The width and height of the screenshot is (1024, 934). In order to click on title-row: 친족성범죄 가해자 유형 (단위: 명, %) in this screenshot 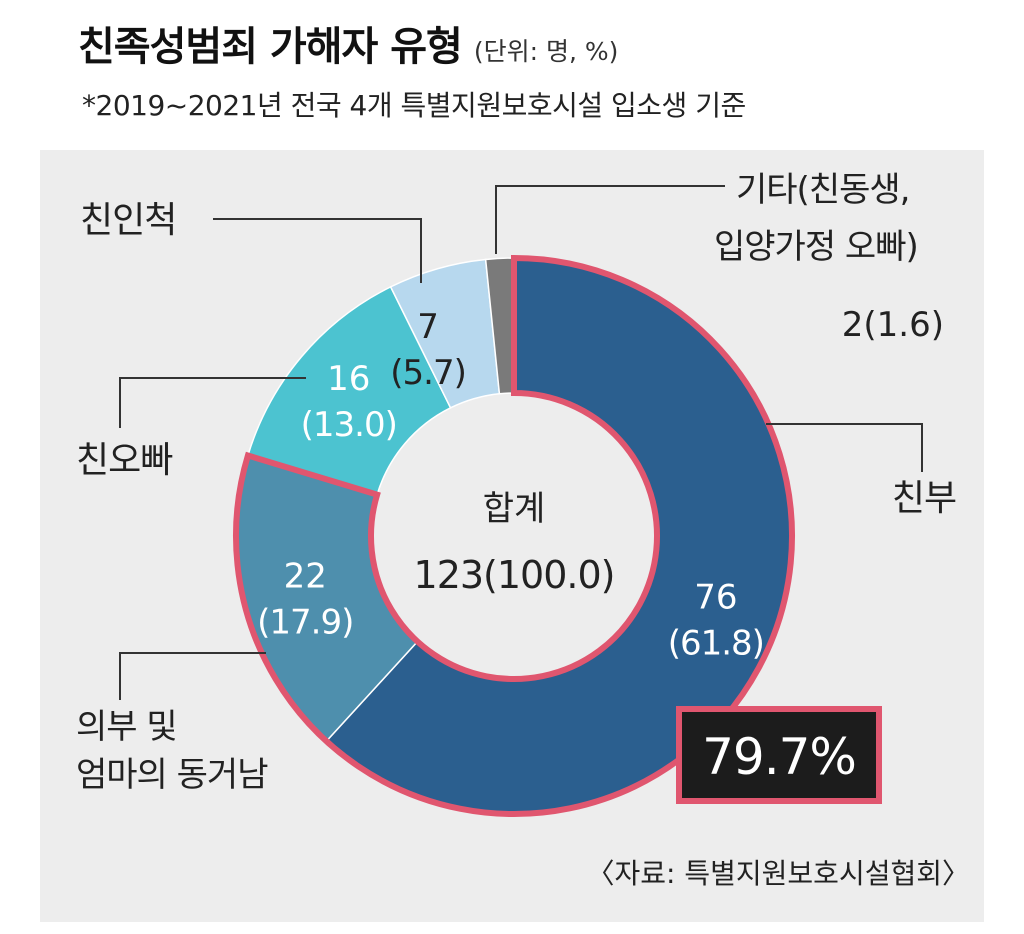, I will do `click(348, 43)`.